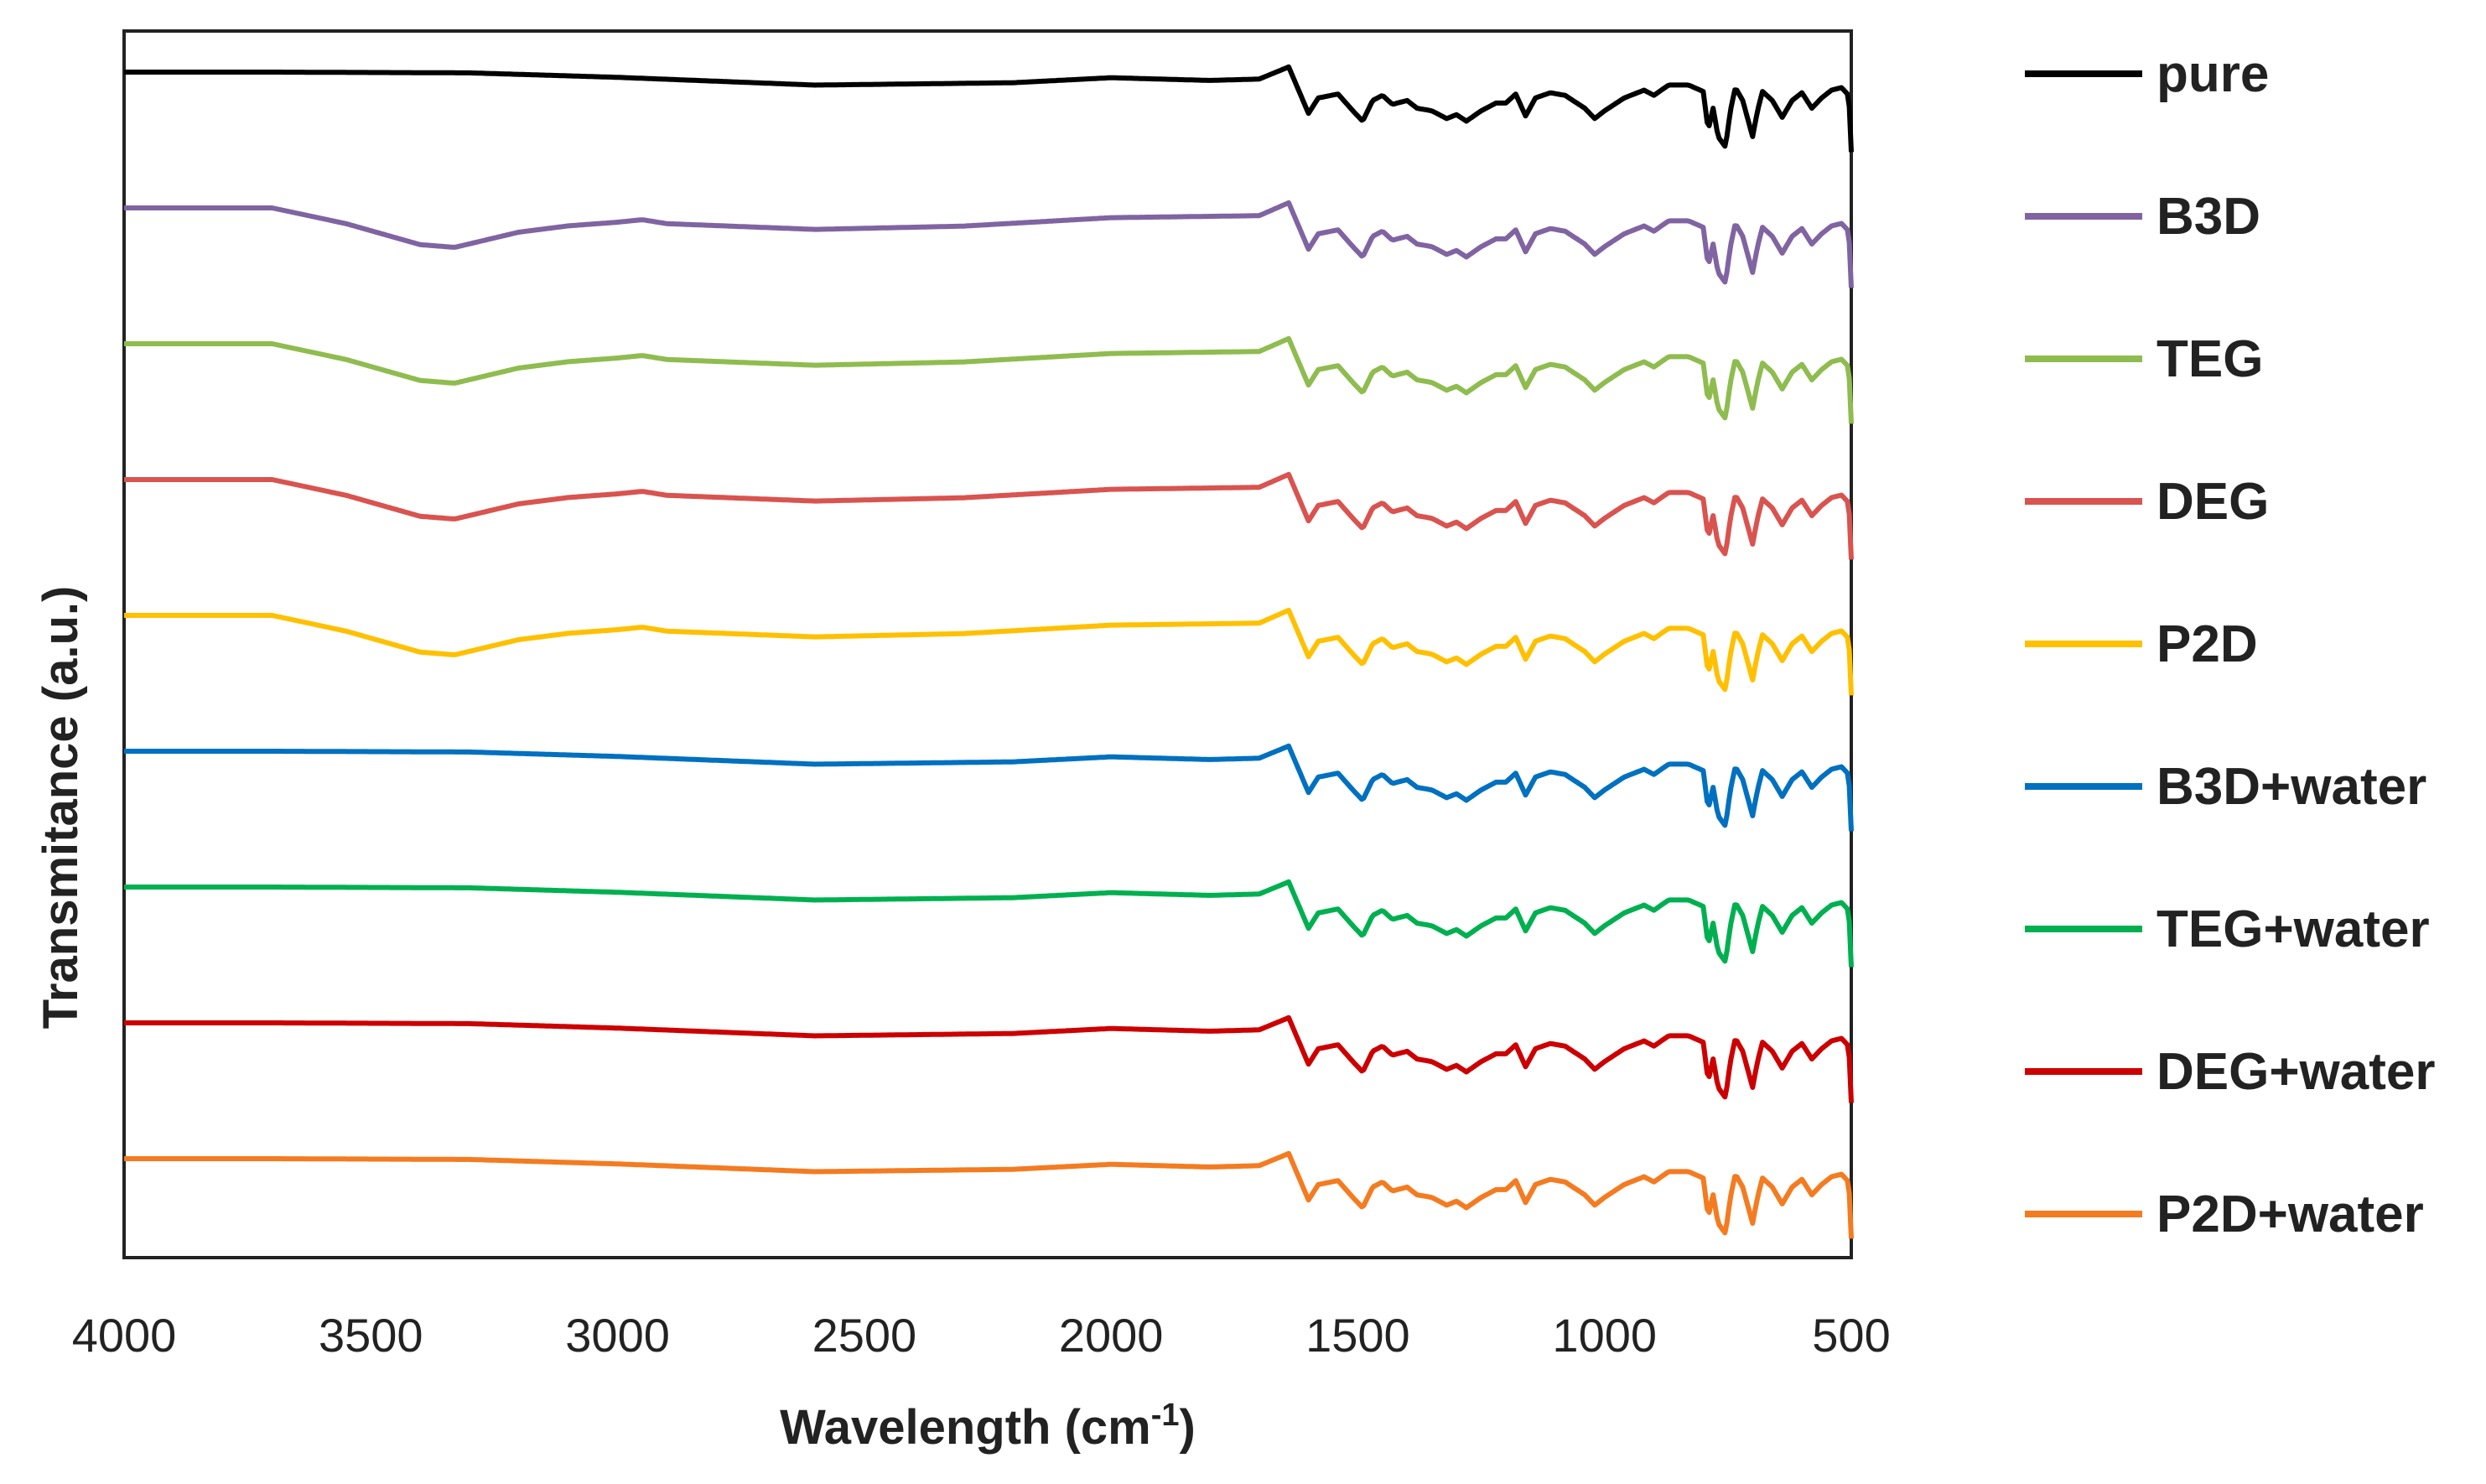  Describe the element at coordinates (371, 1335) in the screenshot. I see `x-tick-label-3500: 3500` at that location.